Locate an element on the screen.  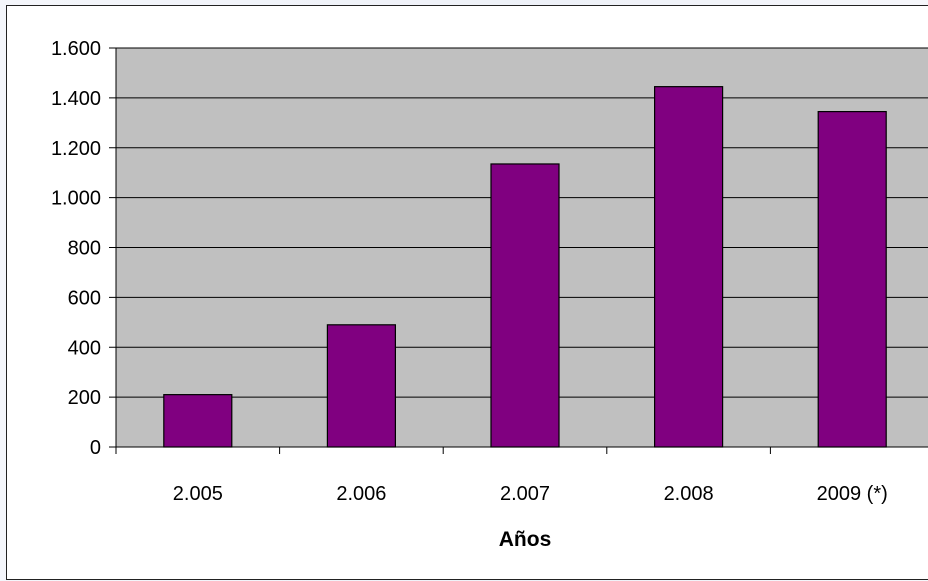
y-tick-label: 400 is located at coordinates (84, 348).